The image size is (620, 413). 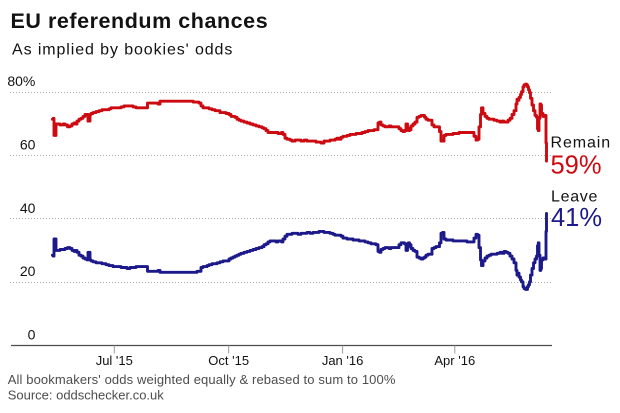 I want to click on svg-text: EU referendum chances, so click(x=140, y=21).